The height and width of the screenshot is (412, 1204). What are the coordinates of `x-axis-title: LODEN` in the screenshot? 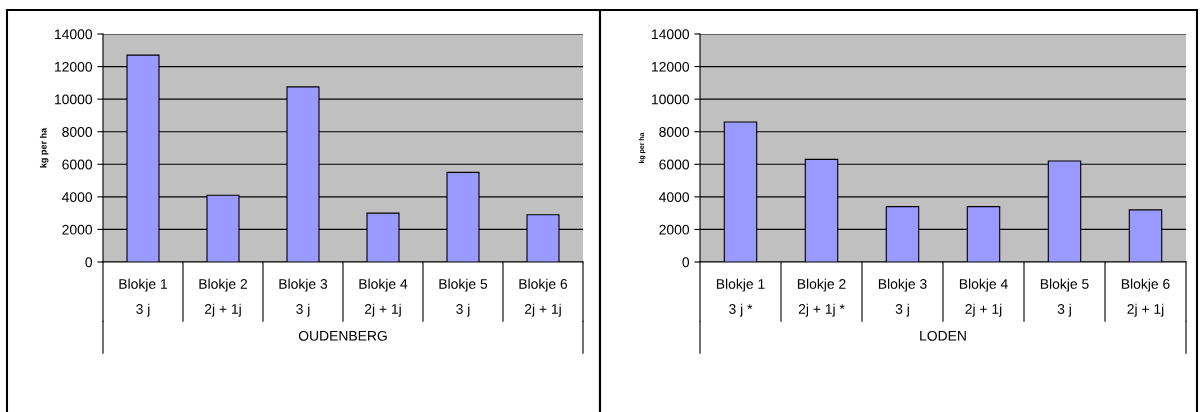 It's located at (943, 335).